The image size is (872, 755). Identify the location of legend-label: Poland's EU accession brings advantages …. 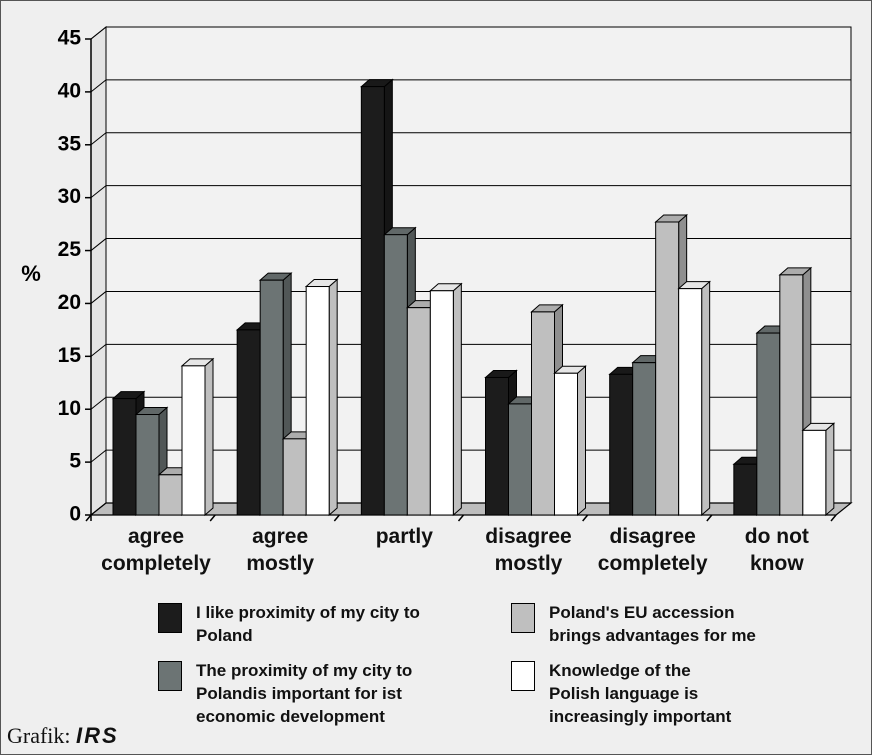
(652, 624).